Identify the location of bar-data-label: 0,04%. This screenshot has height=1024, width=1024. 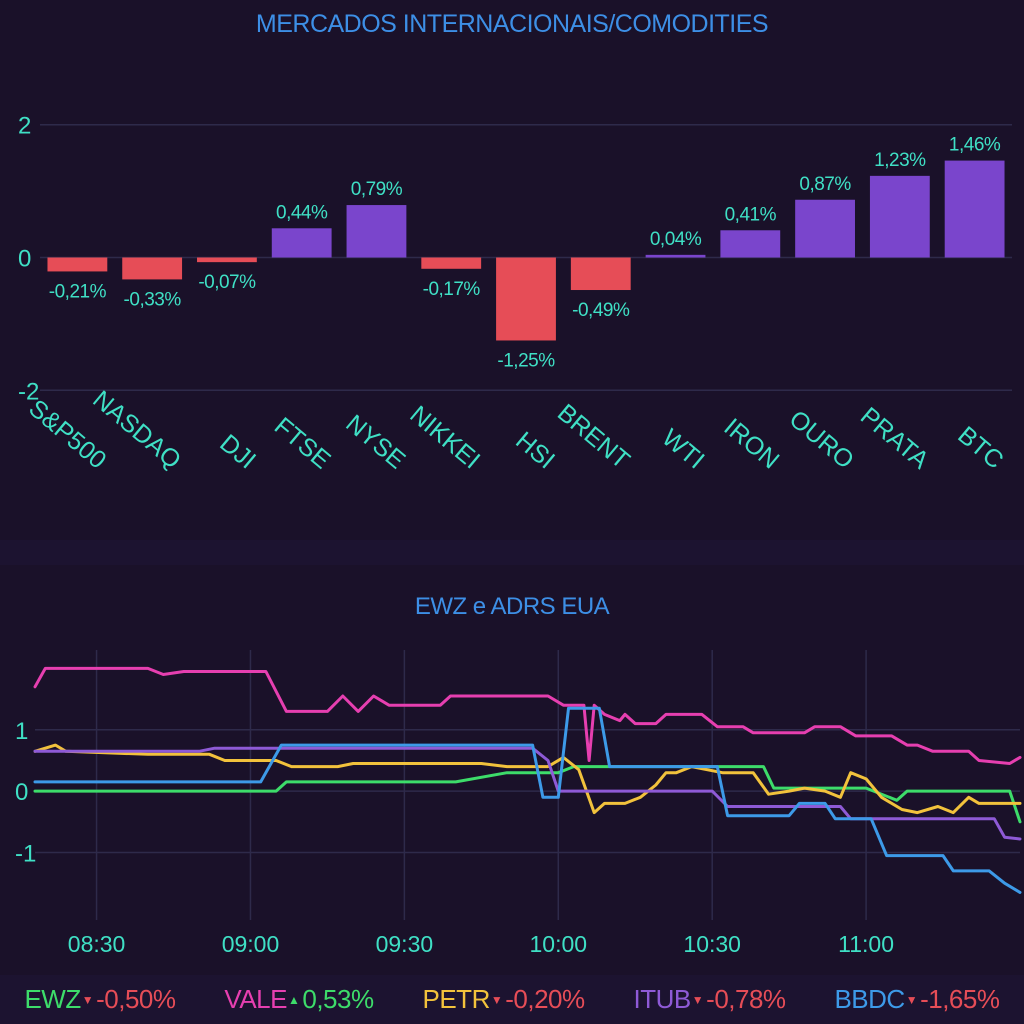
(676, 239).